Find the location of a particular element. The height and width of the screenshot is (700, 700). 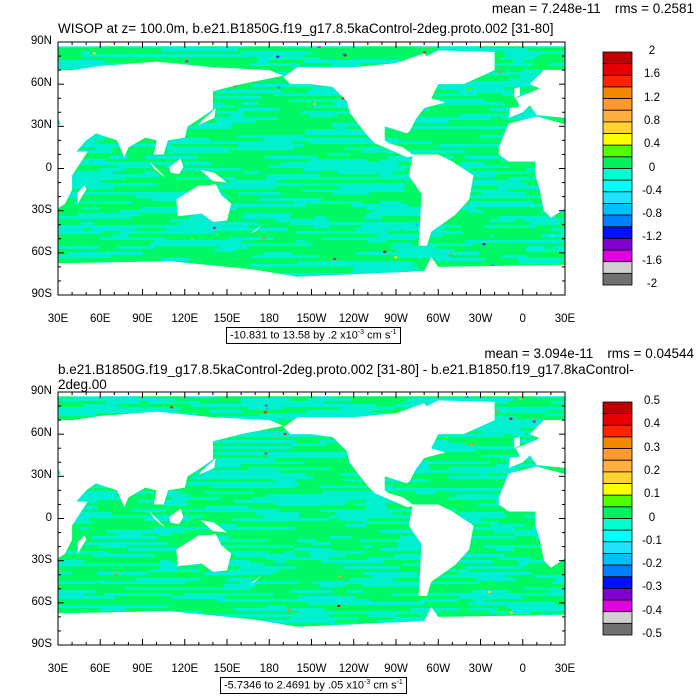

colorbar-label: 1.6 is located at coordinates (652, 74).